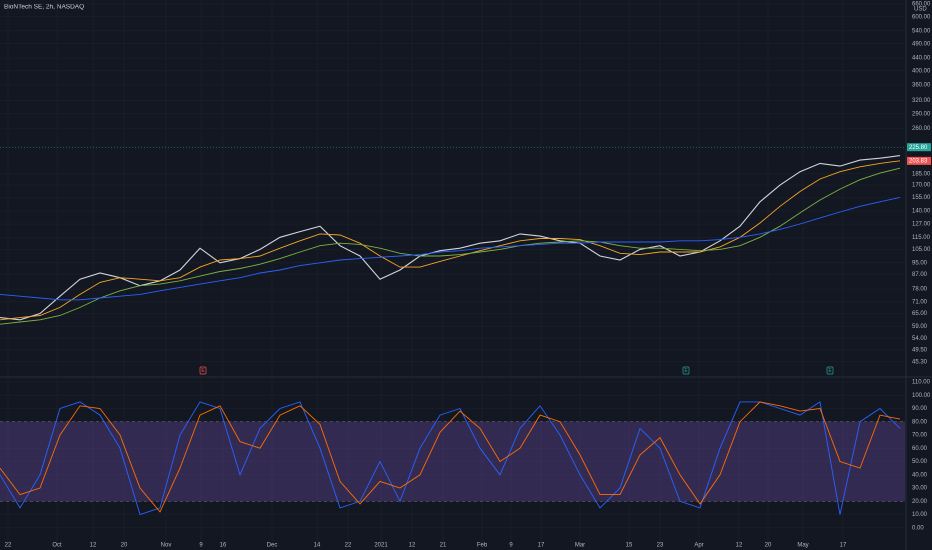  Describe the element at coordinates (921, 174) in the screenshot. I see `y-tick-label: 185.00` at that location.